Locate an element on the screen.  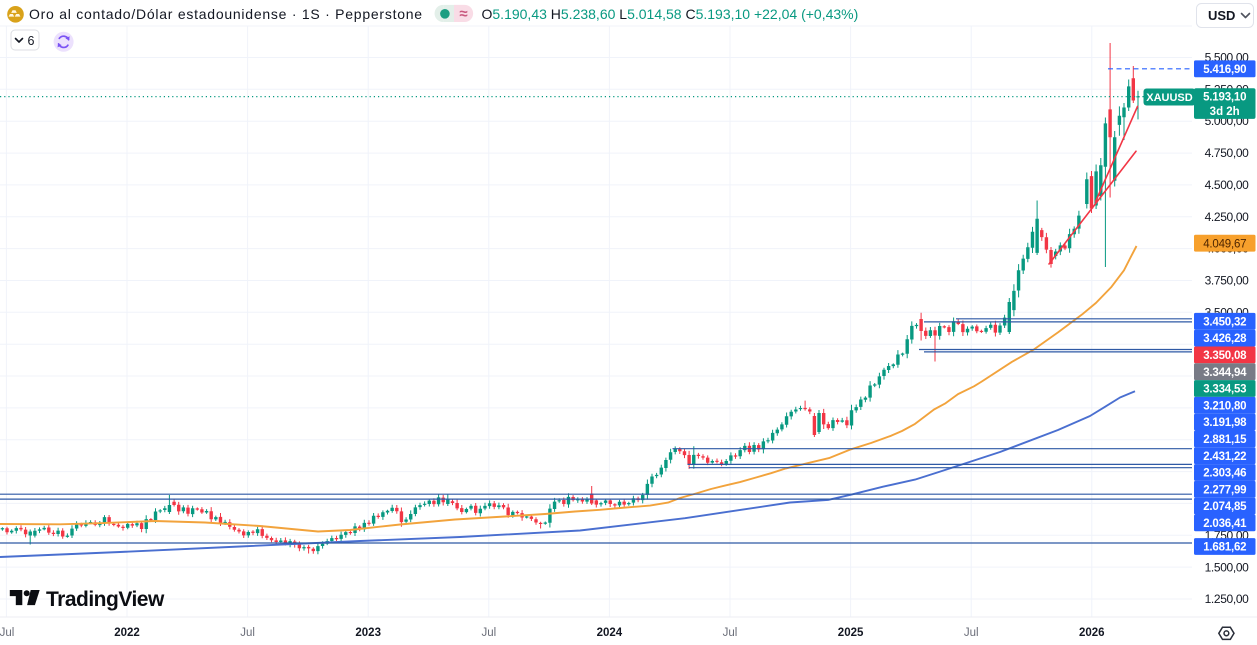
svg-text: 3.210,80 is located at coordinates (1224, 406).